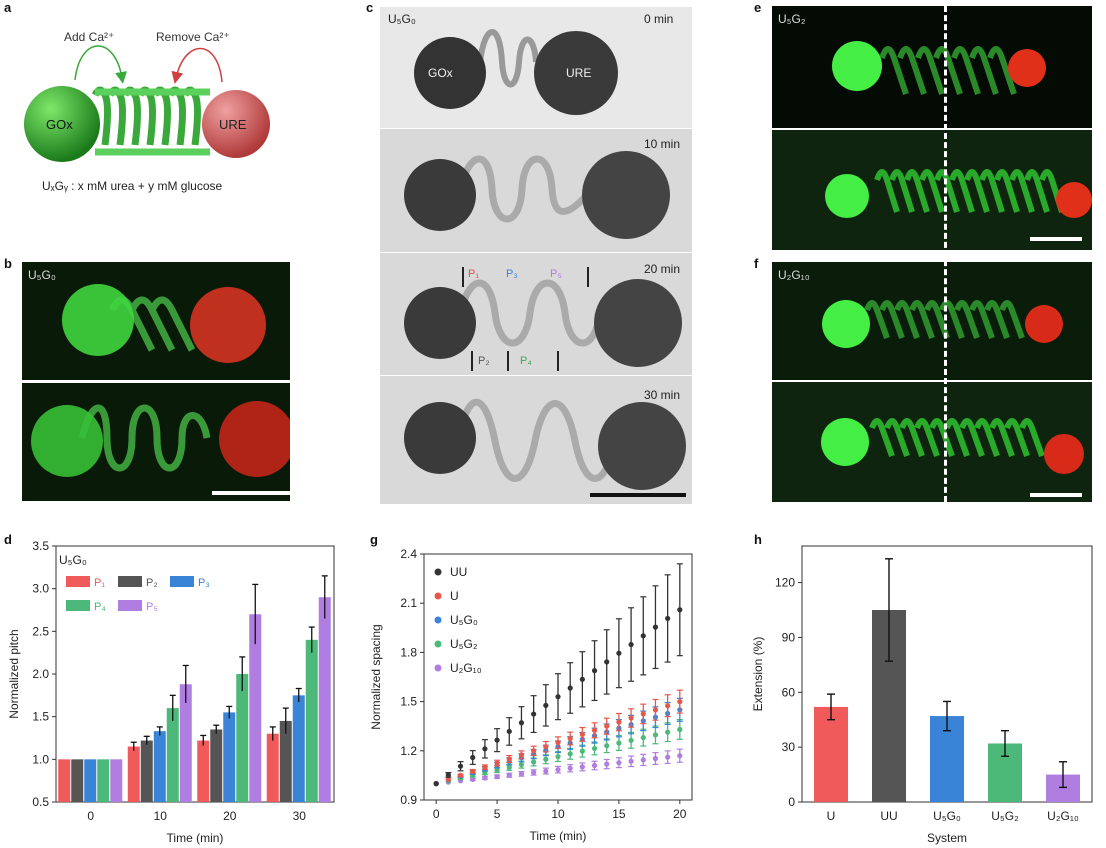 This screenshot has width=1106, height=848. Describe the element at coordinates (440, 73) in the screenshot. I see `panel-c-gox-label: GOx` at that location.